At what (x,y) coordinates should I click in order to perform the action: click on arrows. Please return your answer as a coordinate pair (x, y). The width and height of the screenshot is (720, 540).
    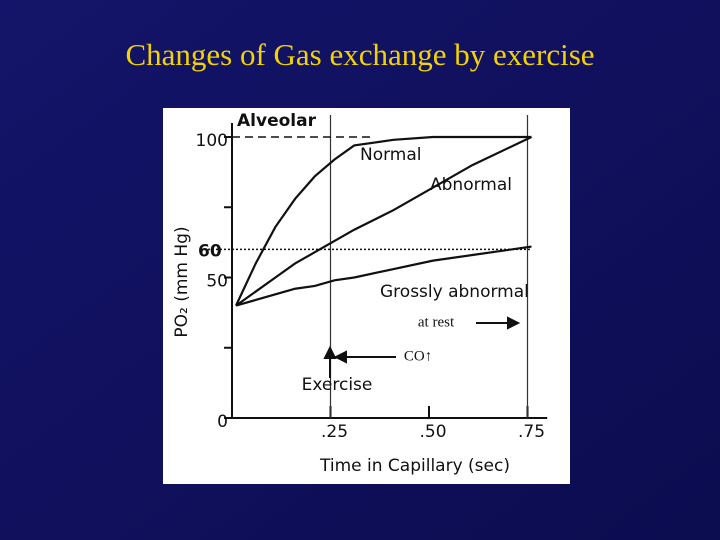
    Looking at the image, I should click on (422, 347).